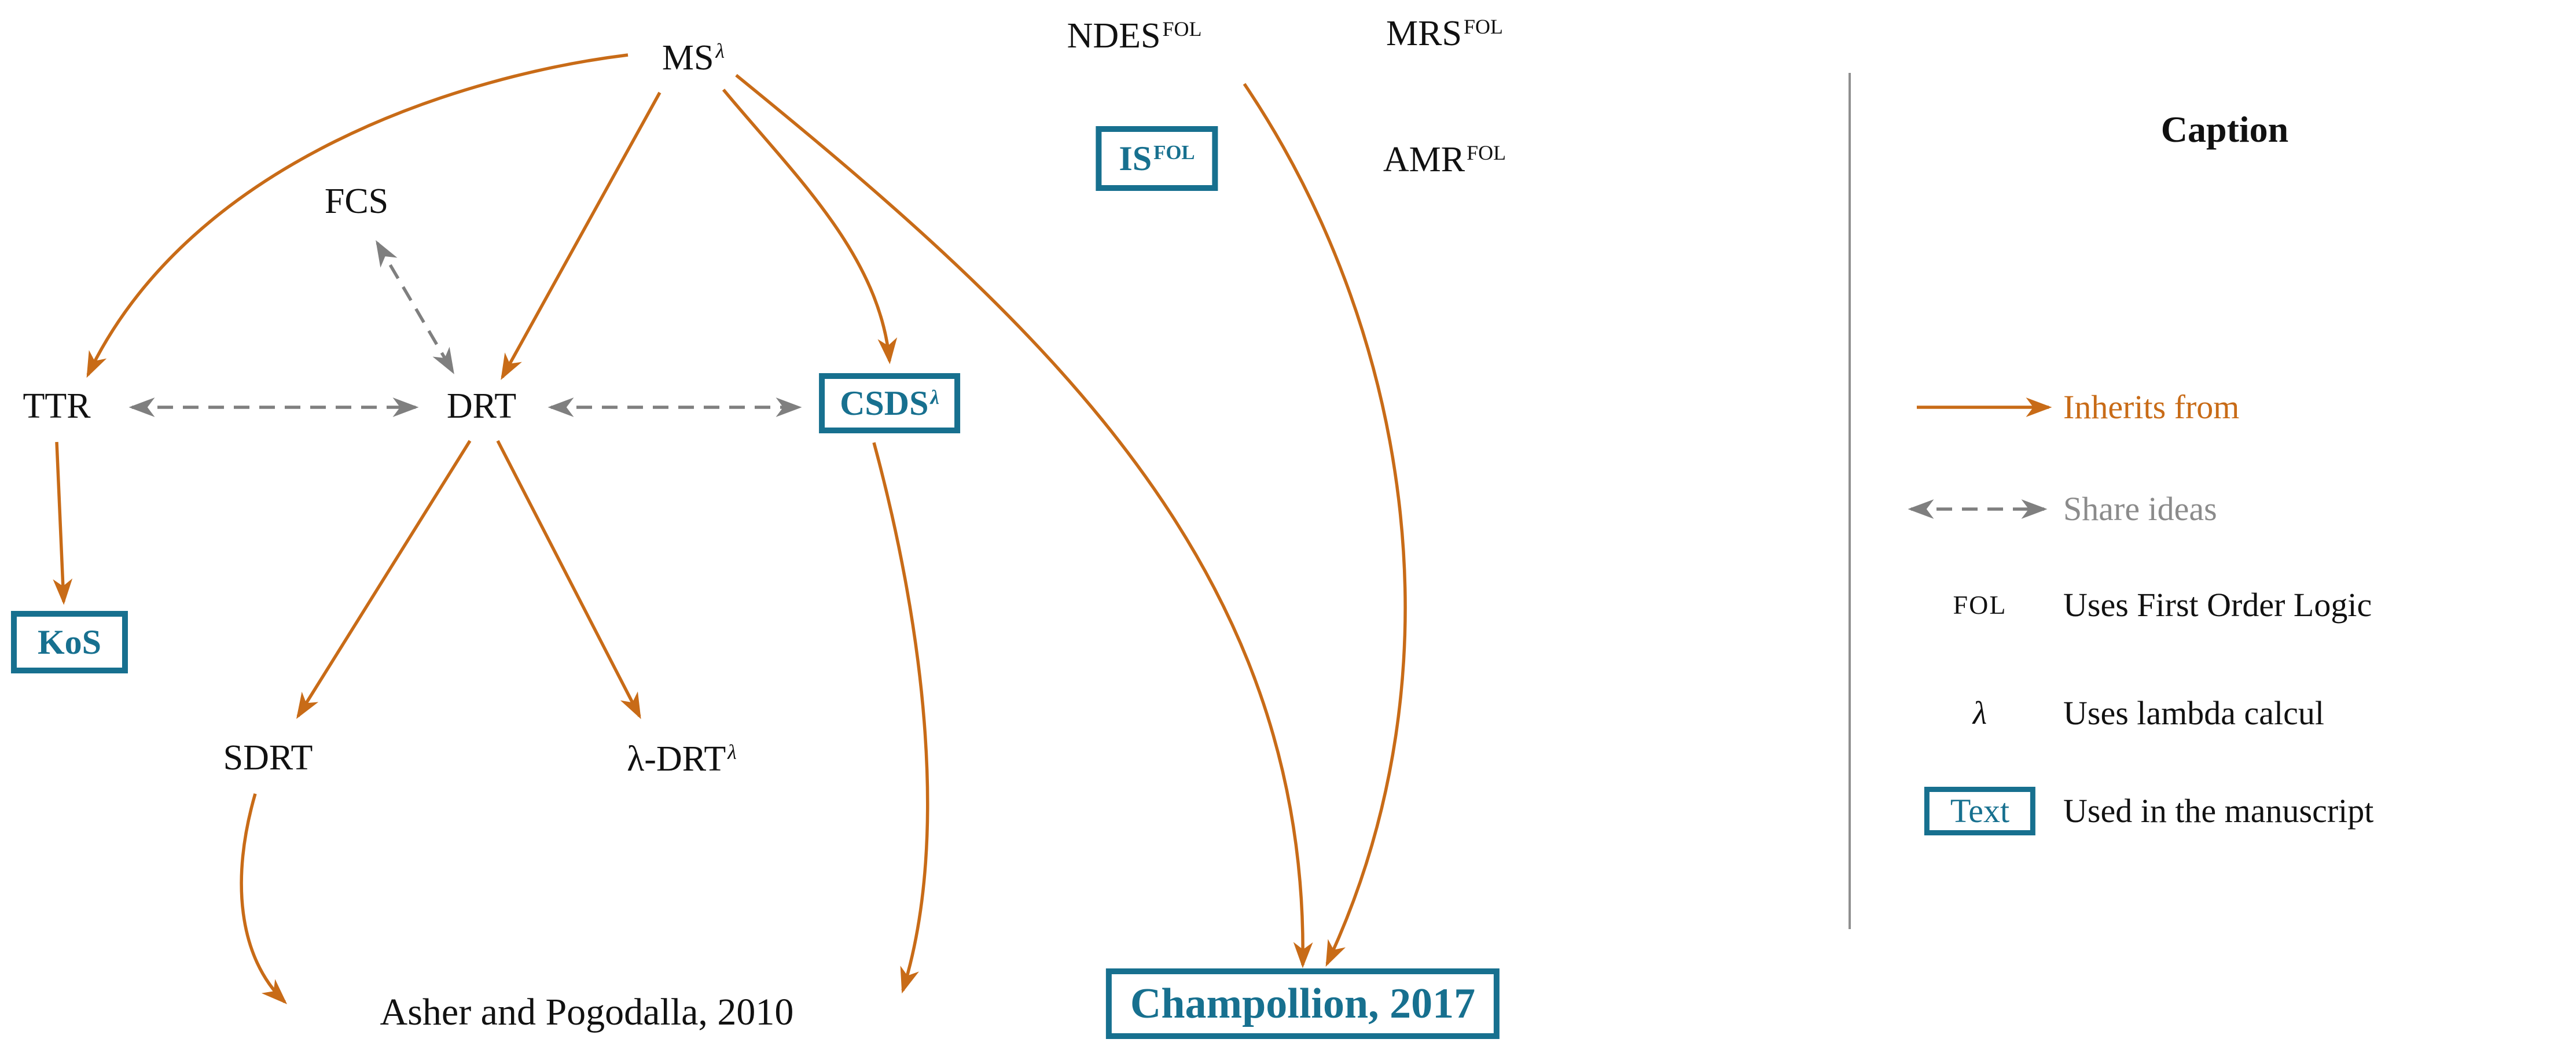  Describe the element at coordinates (810, 226) in the screenshot. I see `edge-ms-csds` at that location.